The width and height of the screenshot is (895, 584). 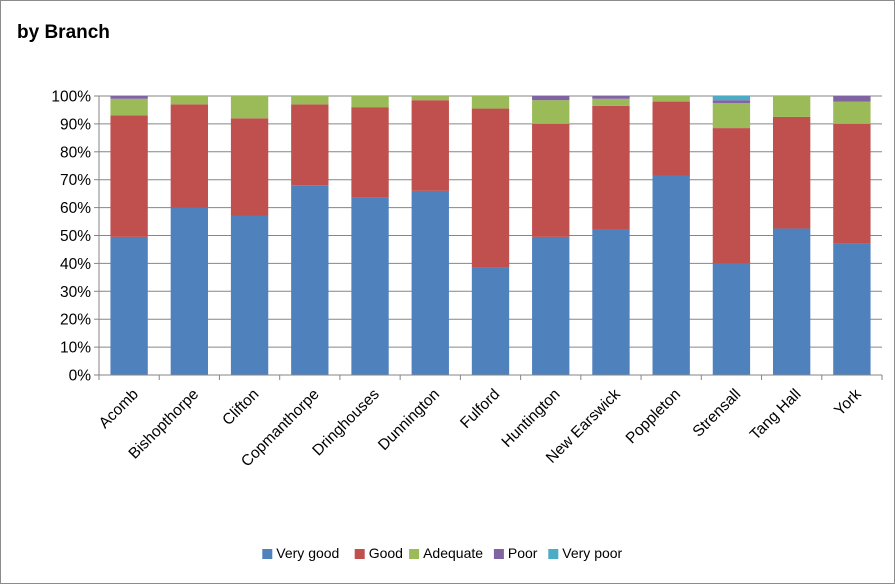 What do you see at coordinates (240, 407) in the screenshot?
I see `x-tick-label: Clifton` at bounding box center [240, 407].